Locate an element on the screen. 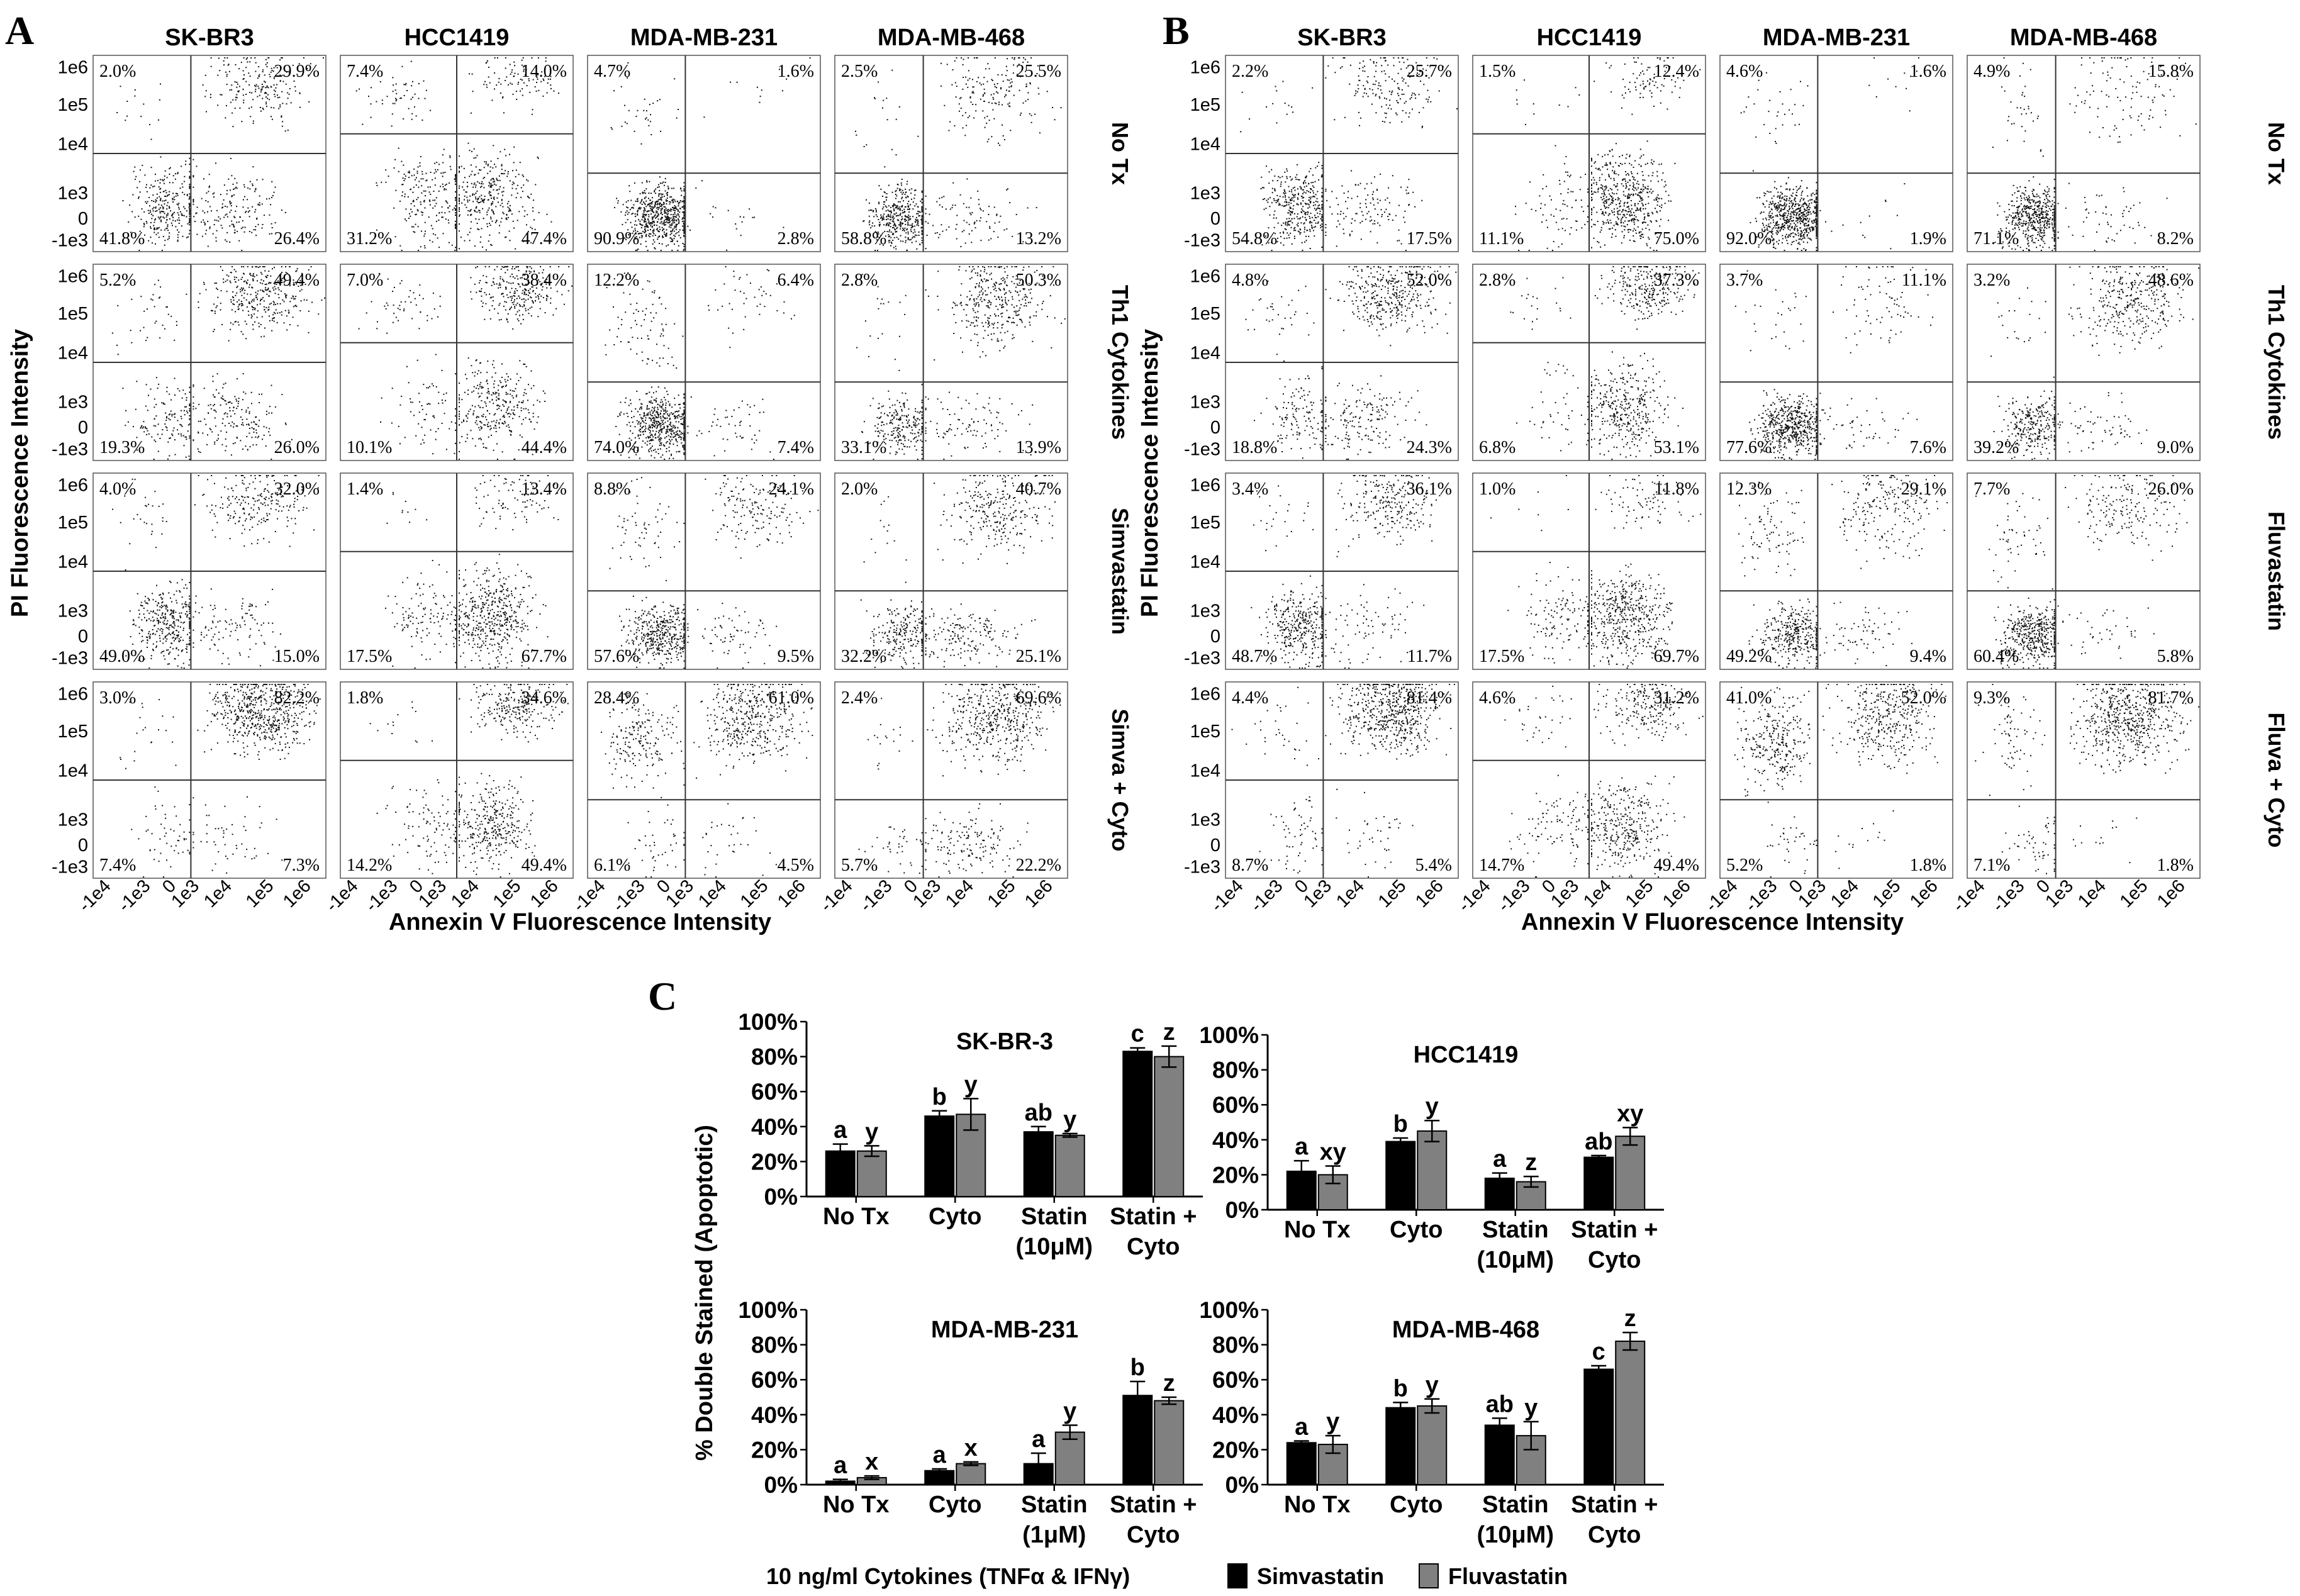 The width and height of the screenshot is (2300, 1596). quadrant-pct-upper-left: 1.4% is located at coordinates (365, 489).